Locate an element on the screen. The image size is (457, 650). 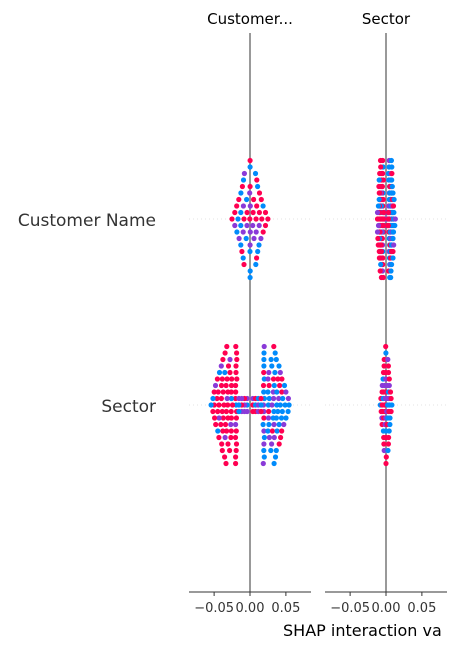
x-tick-label: −0.05 is located at coordinates (350, 608).